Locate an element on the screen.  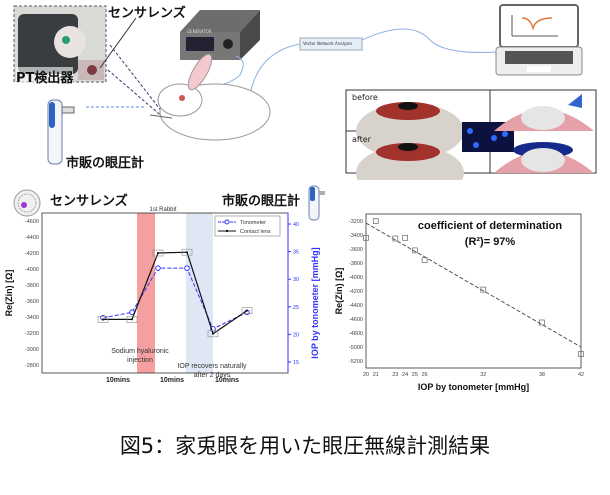
plot-frame is located at coordinates (473, 291).